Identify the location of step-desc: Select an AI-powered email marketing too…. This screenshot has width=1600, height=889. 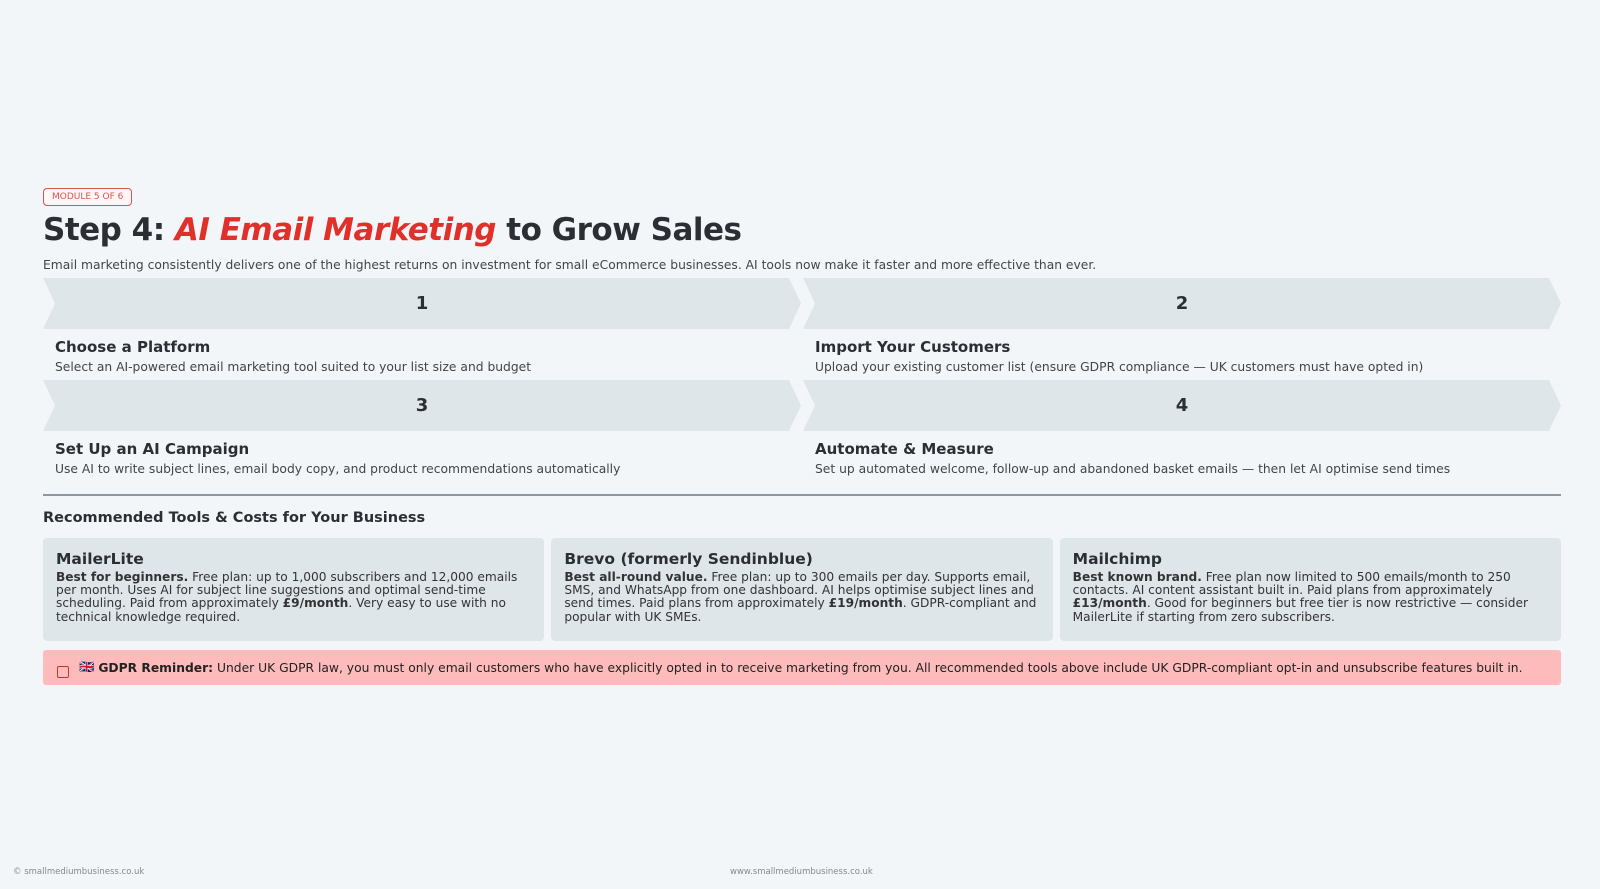
(293, 367).